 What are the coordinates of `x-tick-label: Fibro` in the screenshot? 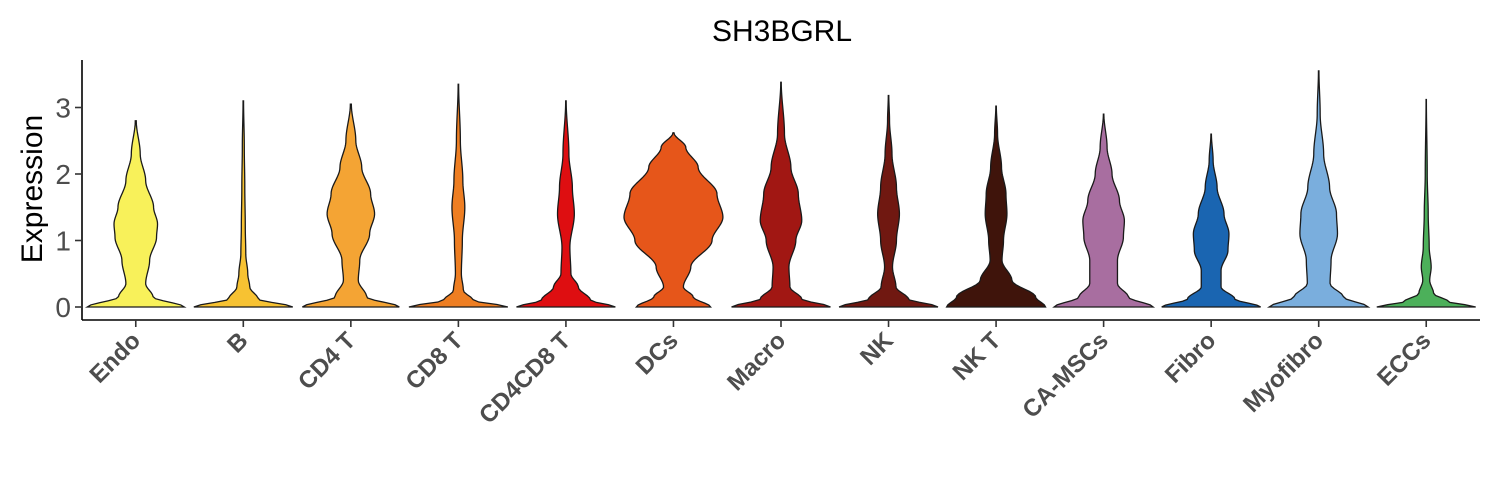 It's located at (1191, 358).